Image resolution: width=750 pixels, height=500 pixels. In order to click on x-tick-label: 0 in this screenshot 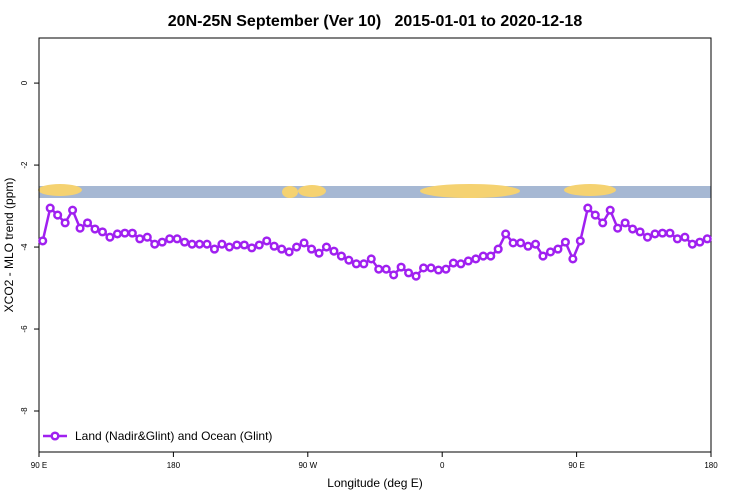, I will do `click(442, 465)`.